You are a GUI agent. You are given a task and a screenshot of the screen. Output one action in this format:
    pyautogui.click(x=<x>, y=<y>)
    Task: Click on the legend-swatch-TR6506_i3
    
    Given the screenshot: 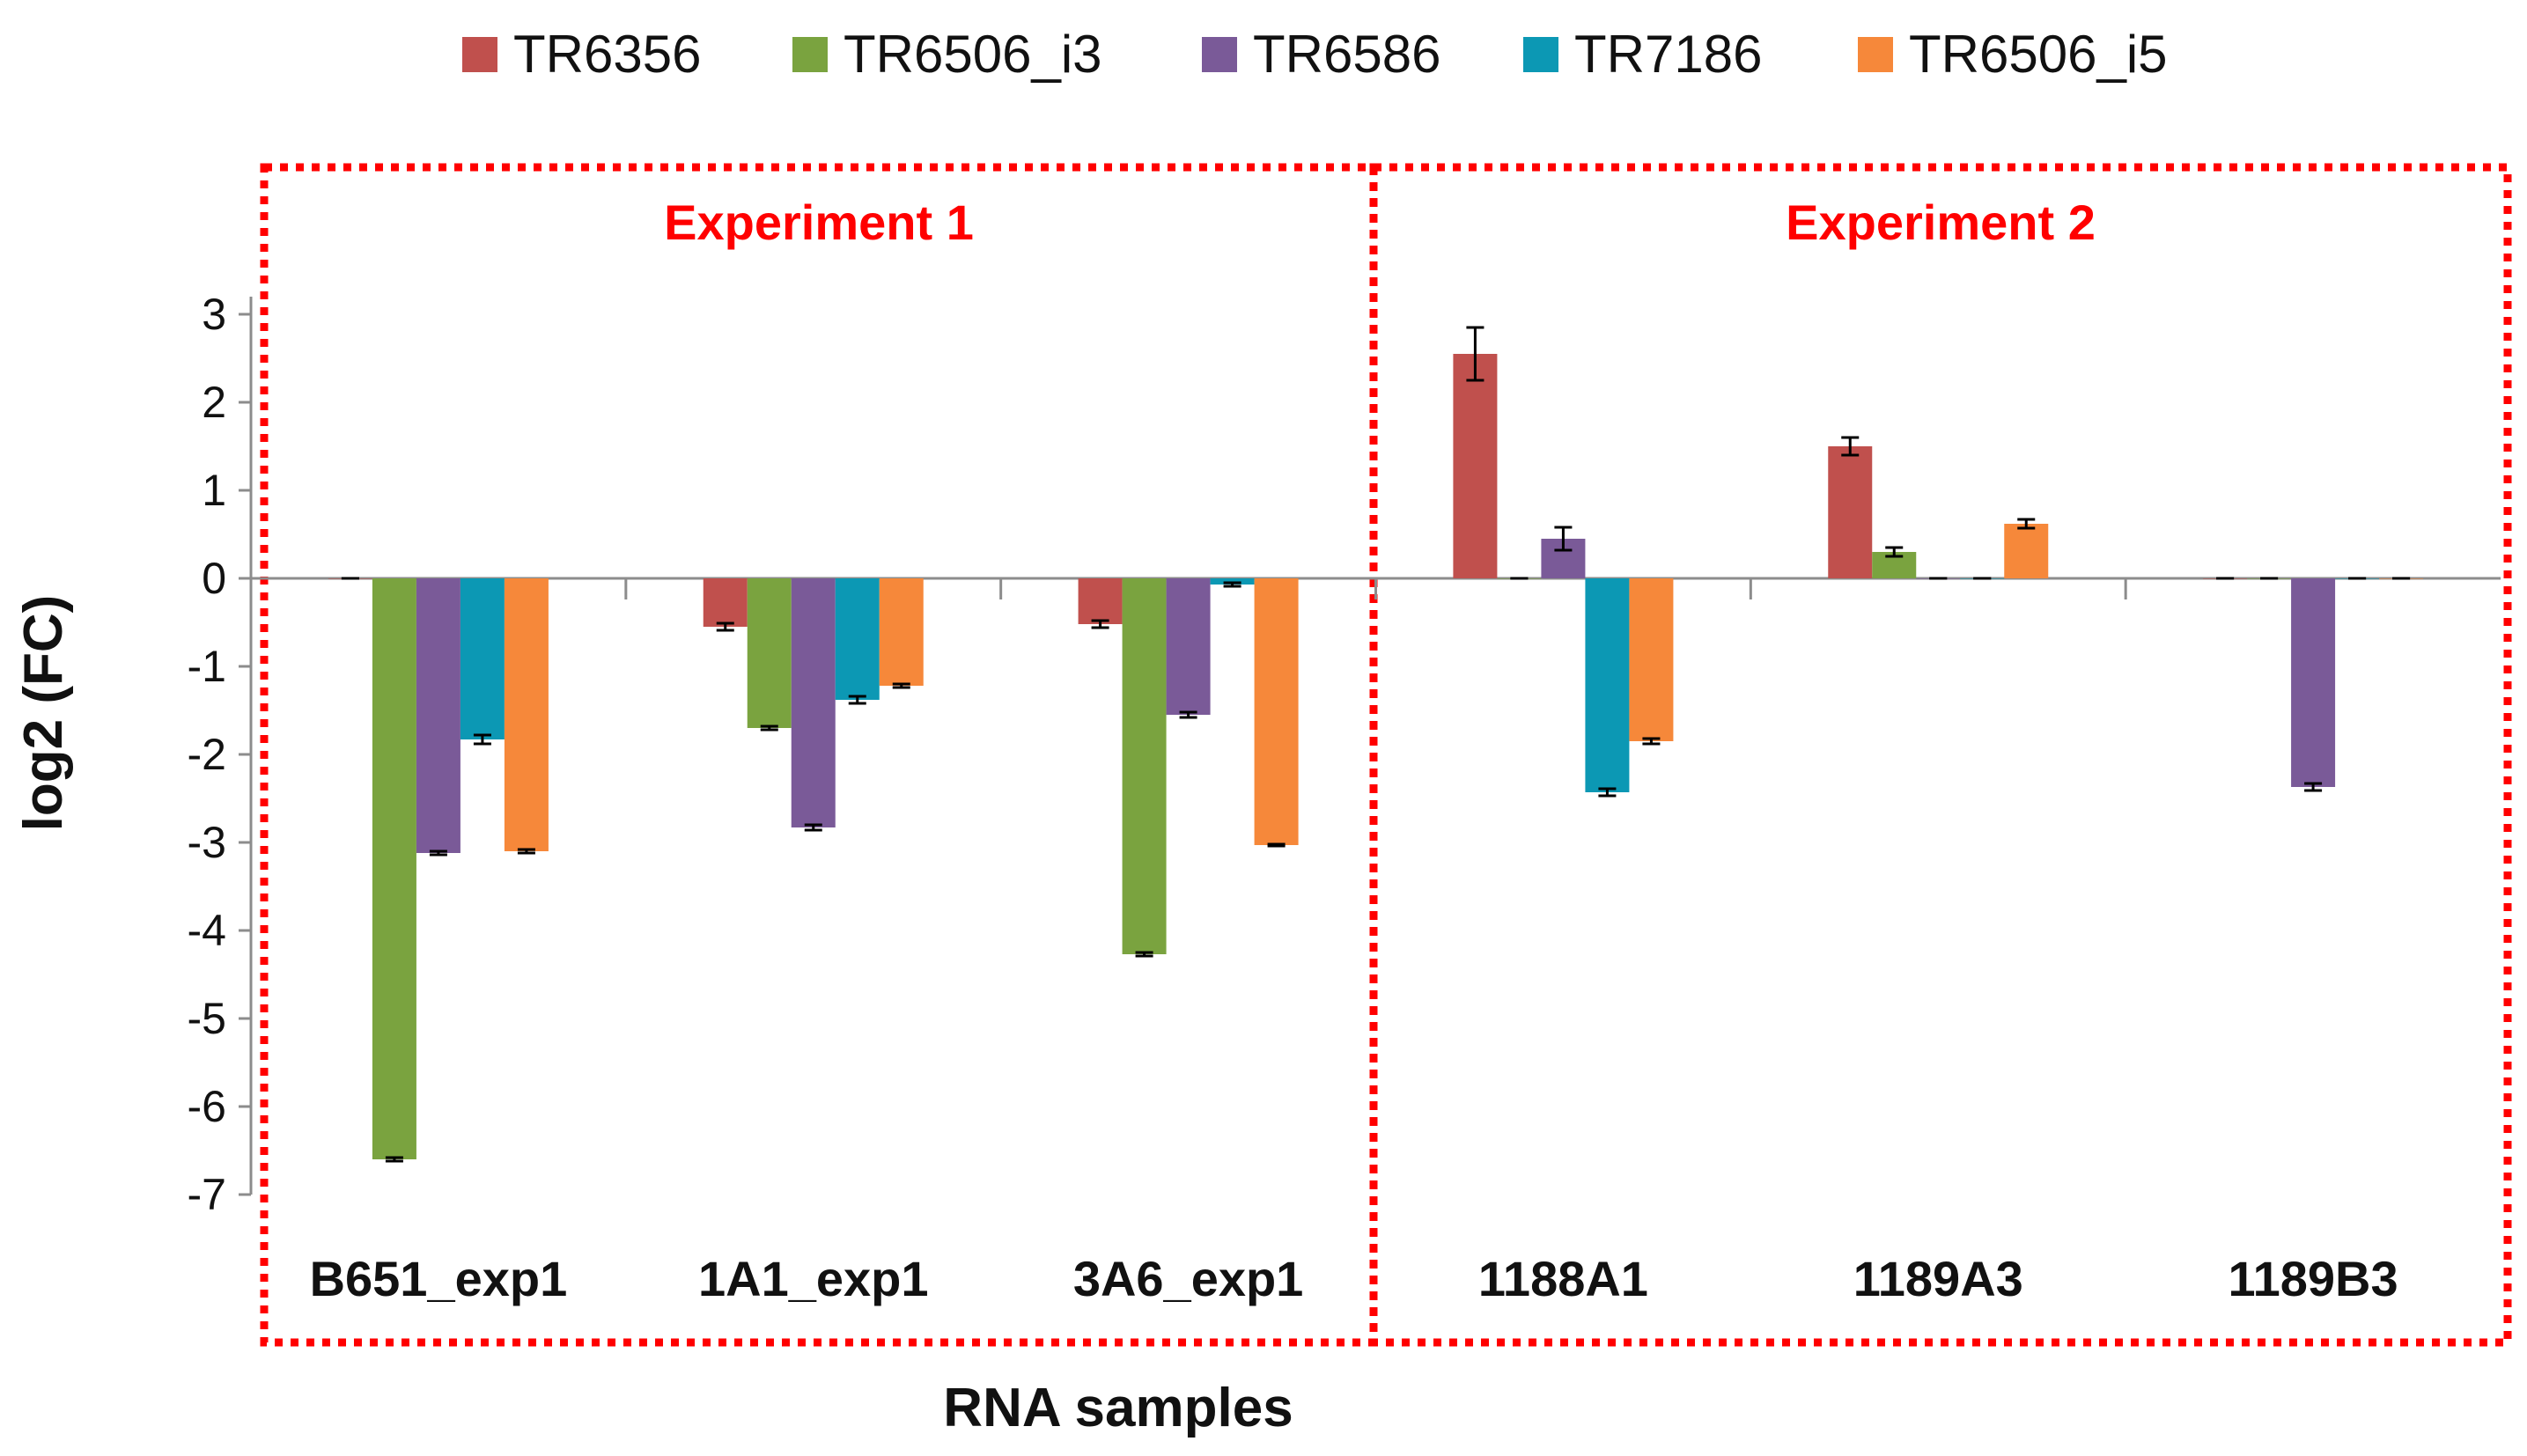 What is the action you would take?
    pyautogui.click(x=810, y=54)
    